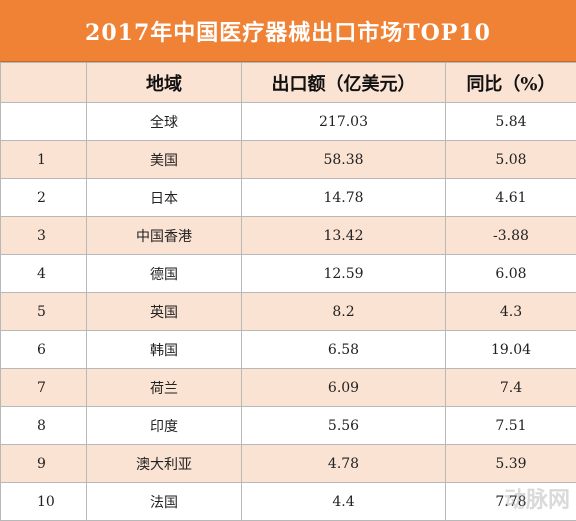 This screenshot has width=576, height=521. Describe the element at coordinates (344, 502) in the screenshot. I see `cell-value: 4.4` at that location.